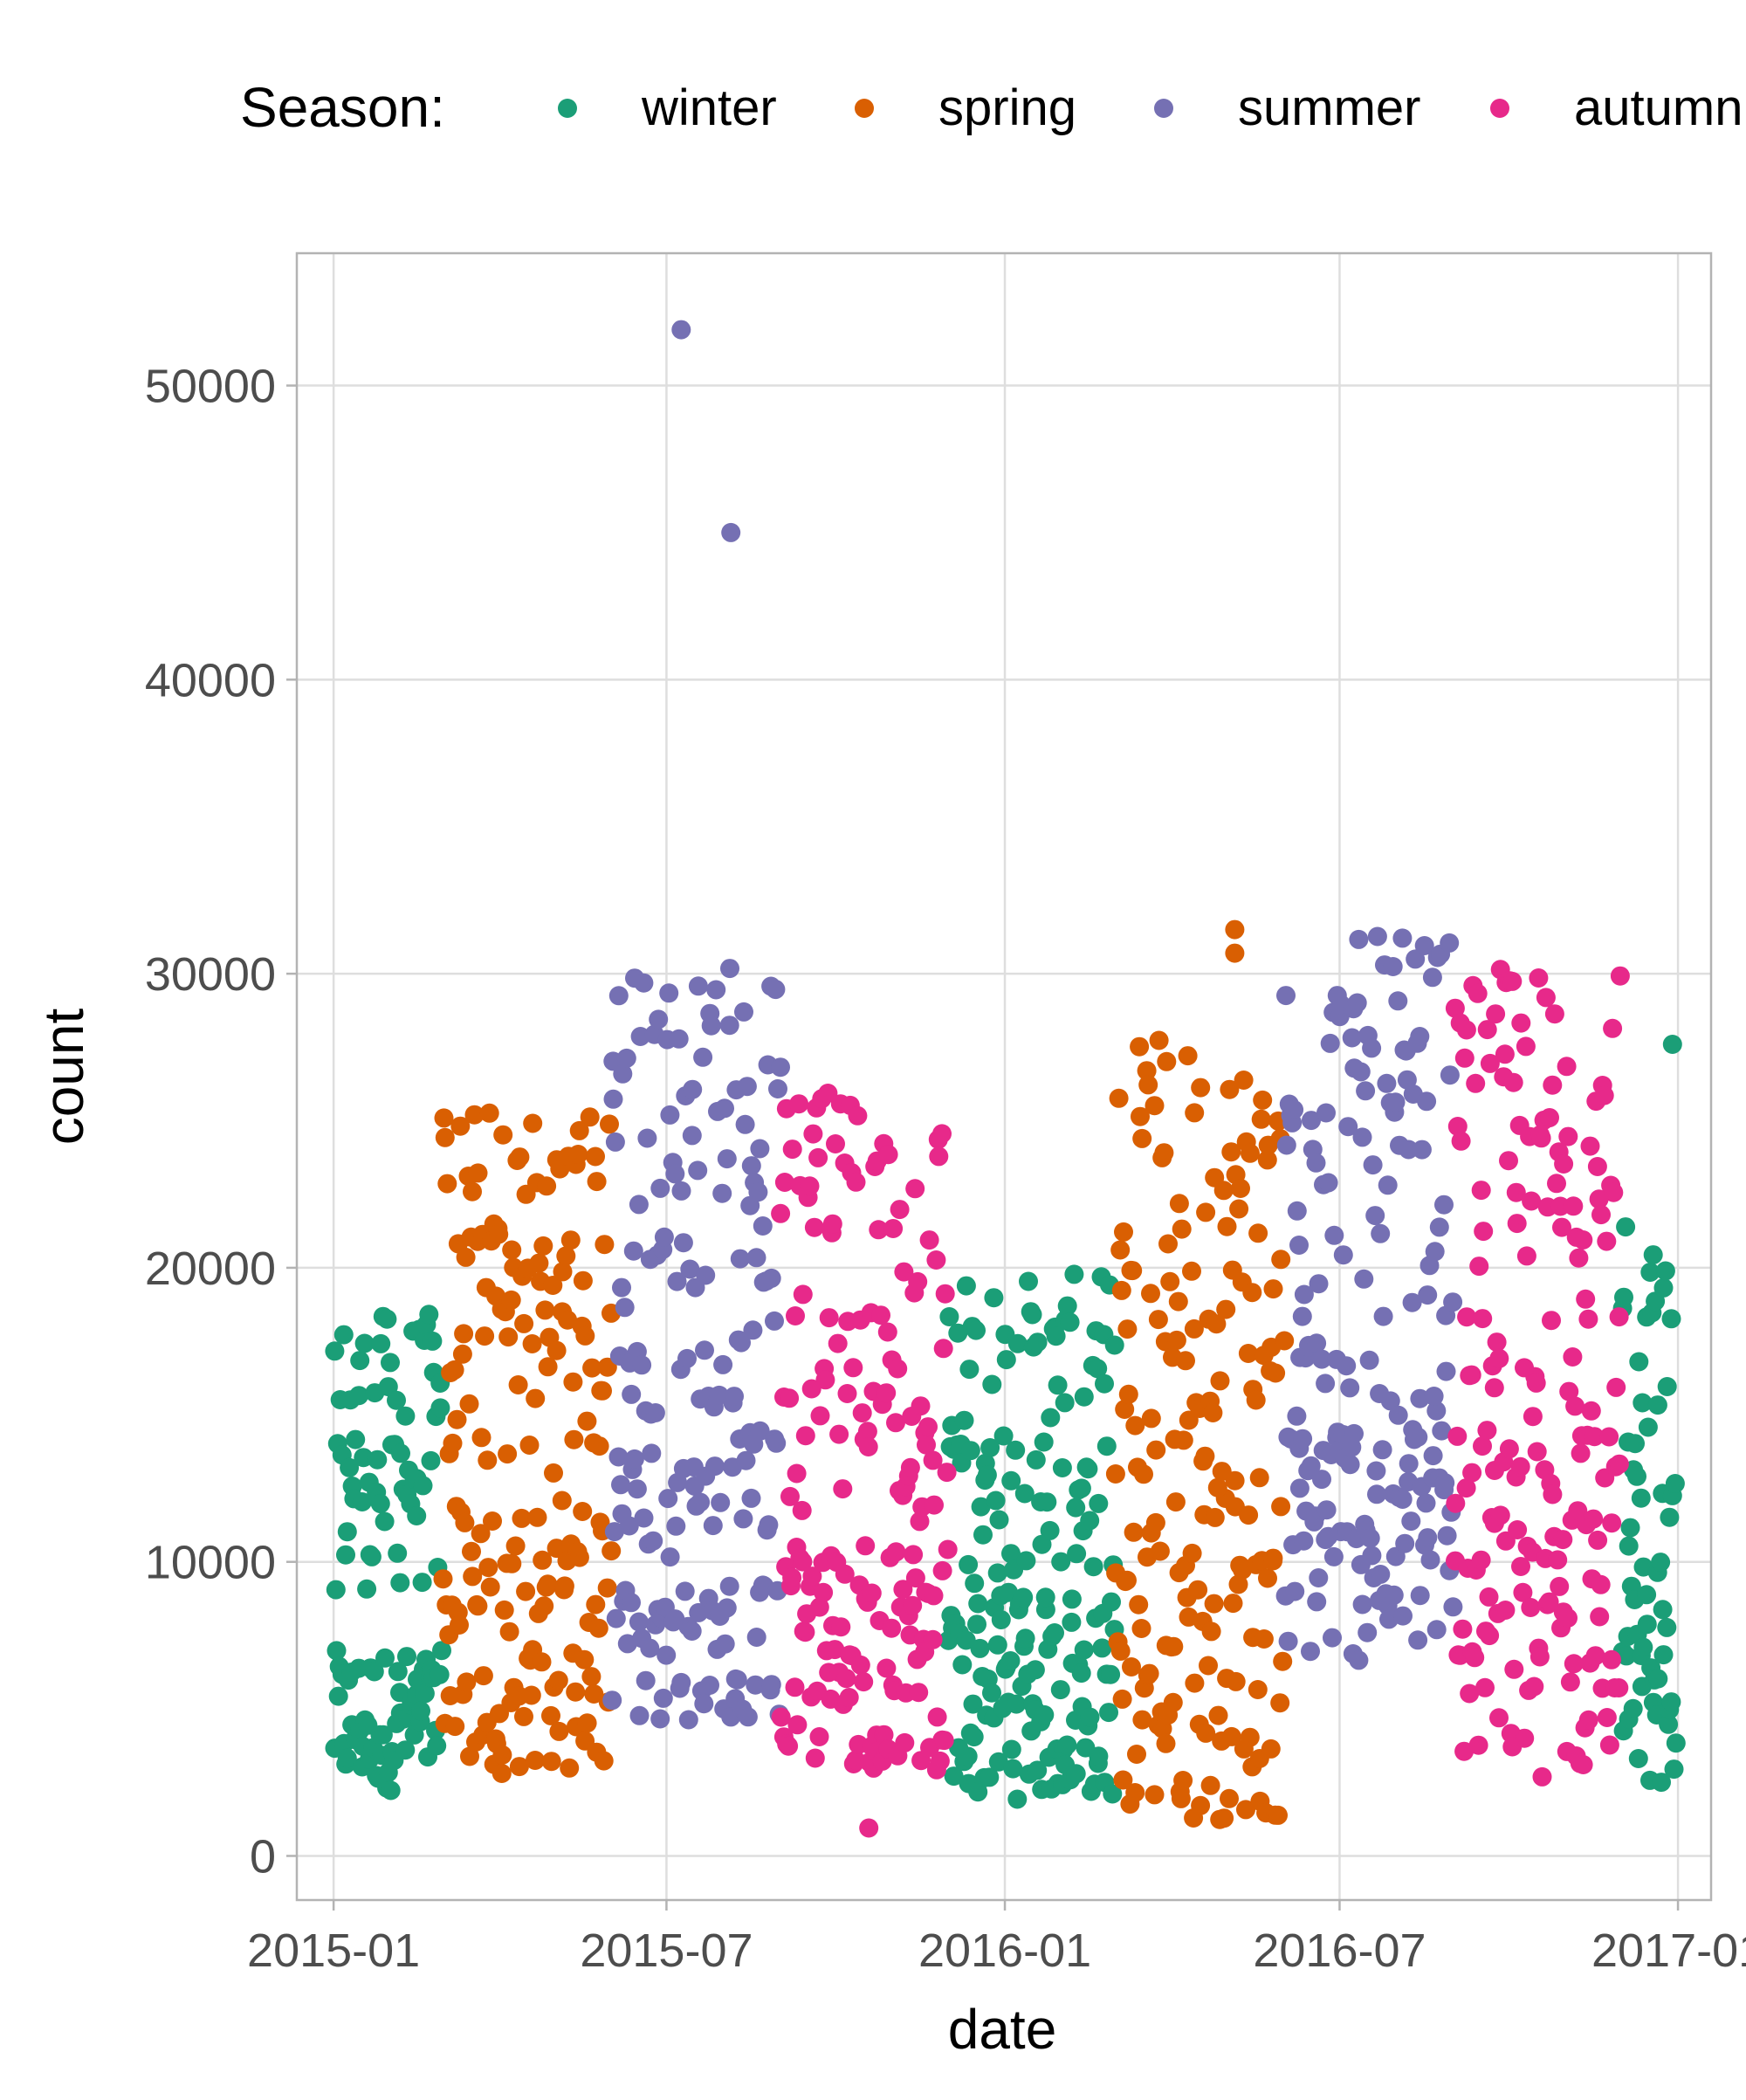 The height and width of the screenshot is (2100, 1746). Describe the element at coordinates (991, 107) in the screenshot. I see `legend: Season: winter spring summer autumn` at that location.